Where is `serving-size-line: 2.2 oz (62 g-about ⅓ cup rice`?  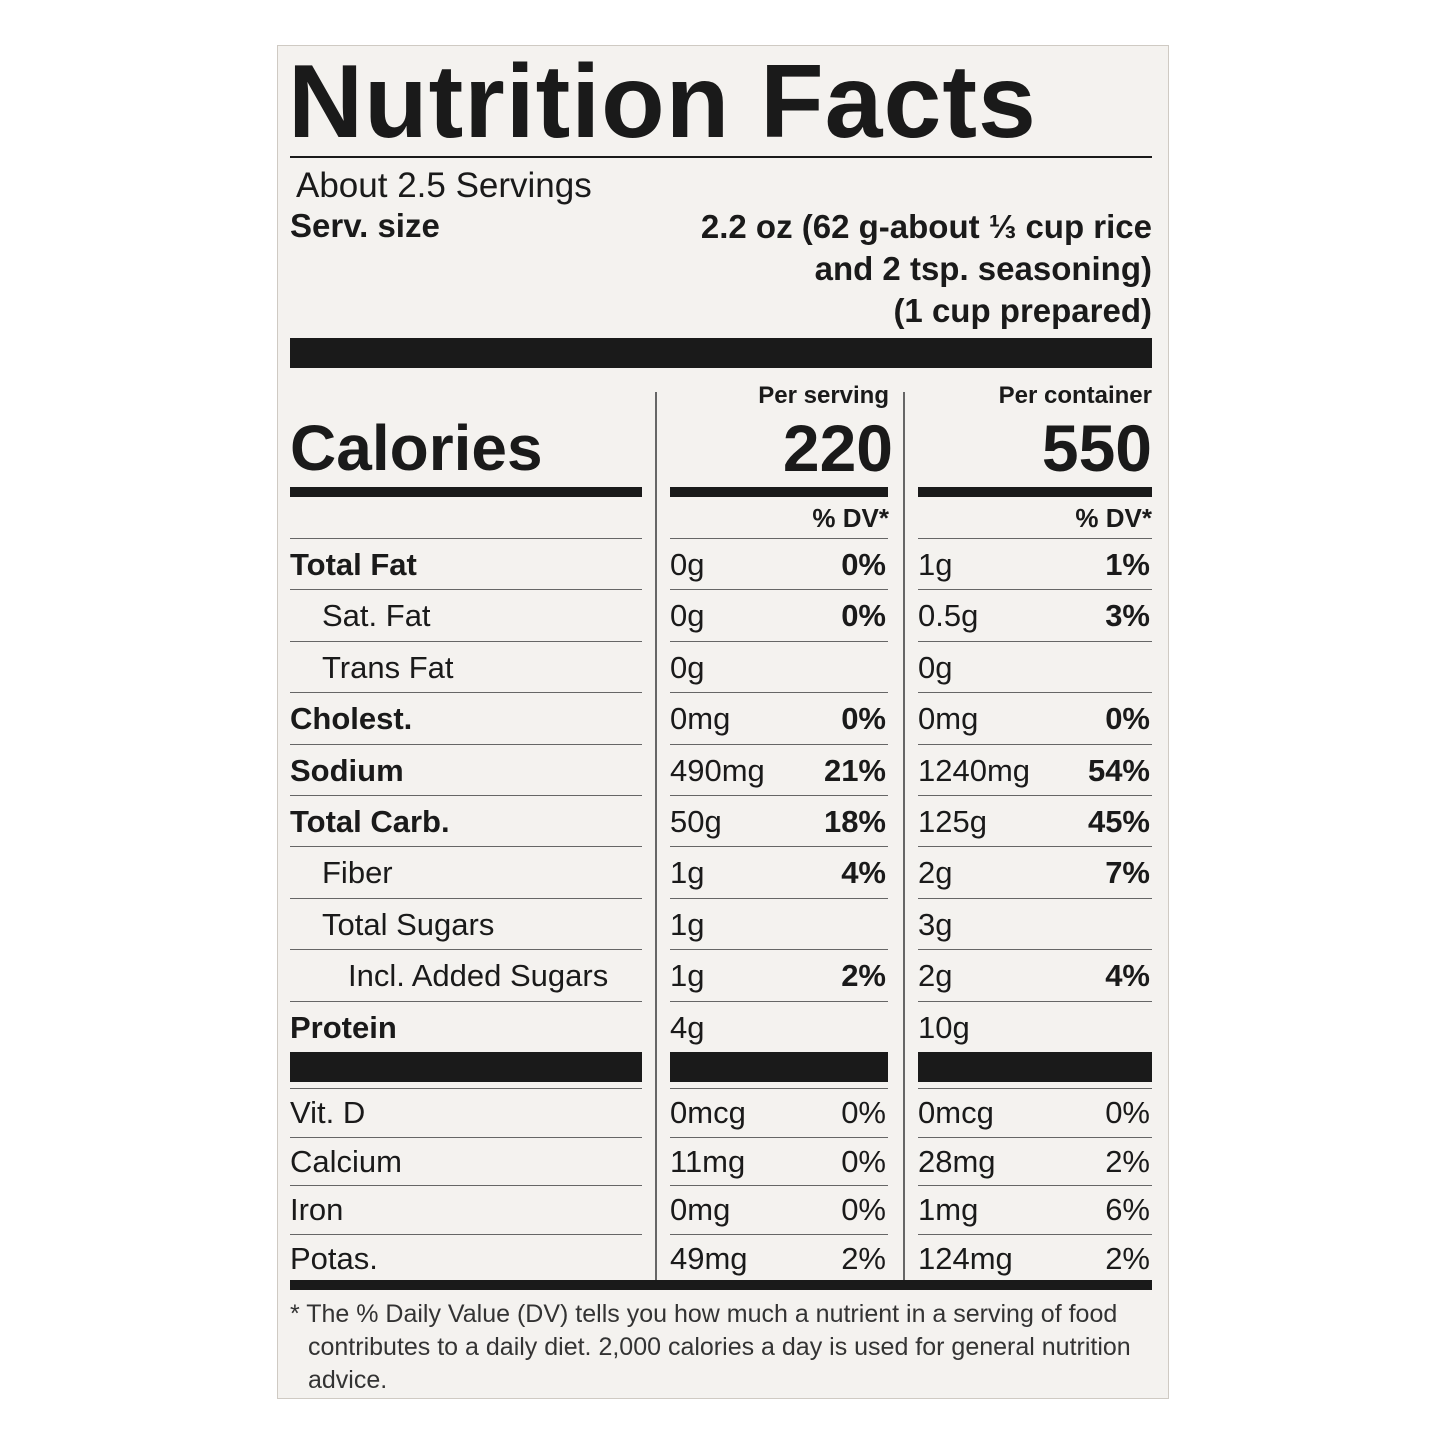
serving-size-line: 2.2 oz (62 g-about ⅓ cup rice is located at coordinates (926, 226).